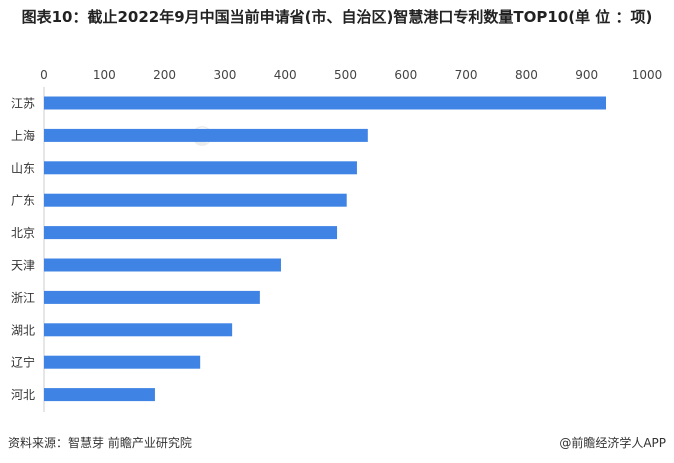  Describe the element at coordinates (200, 168) in the screenshot. I see `bar-山东` at that location.